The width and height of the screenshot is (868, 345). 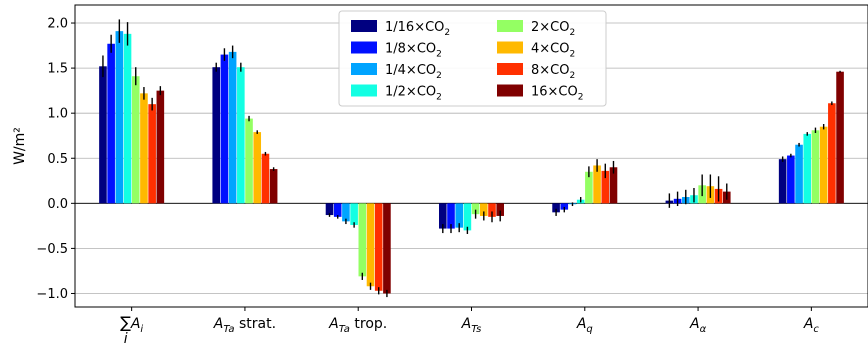 I want to click on legend-label: 4×CO2, so click(x=553, y=51).